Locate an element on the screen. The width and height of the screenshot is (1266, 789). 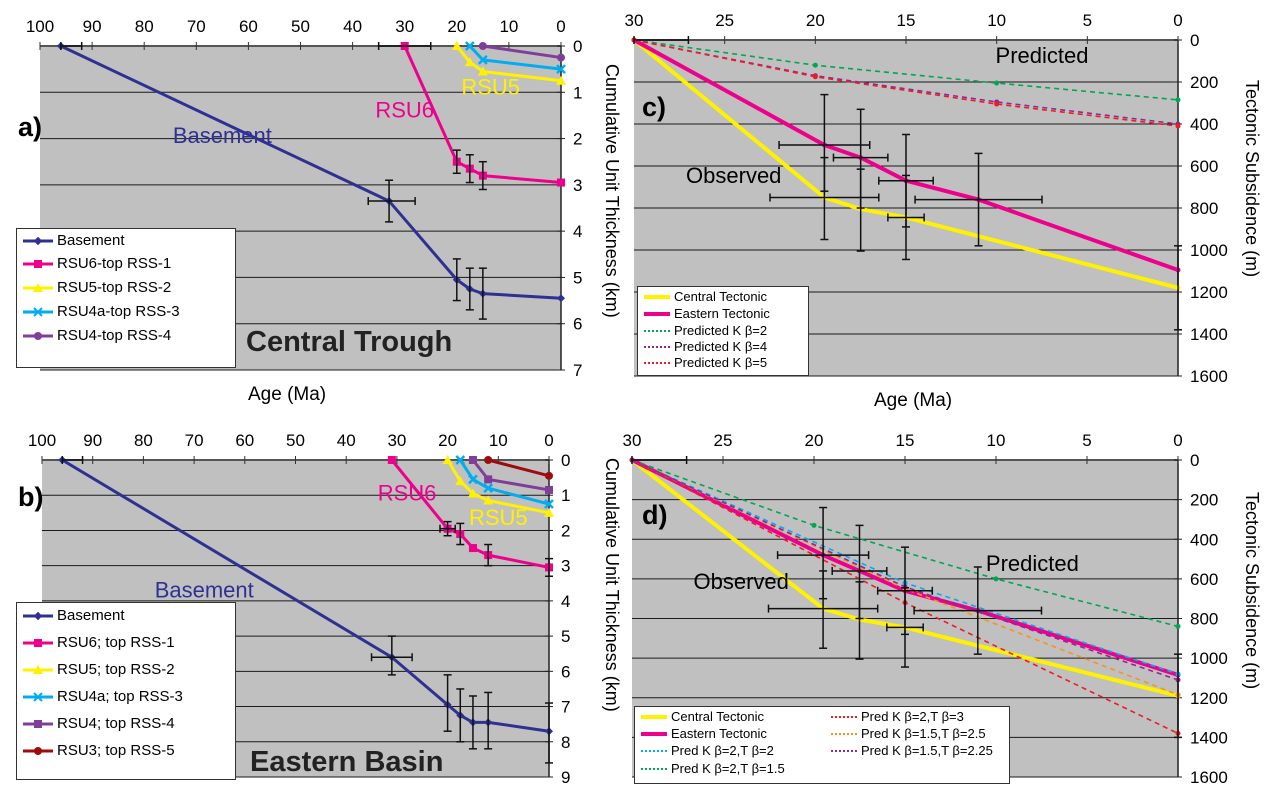
legend-label: RSU6-top RSS-1 is located at coordinates (114, 263).